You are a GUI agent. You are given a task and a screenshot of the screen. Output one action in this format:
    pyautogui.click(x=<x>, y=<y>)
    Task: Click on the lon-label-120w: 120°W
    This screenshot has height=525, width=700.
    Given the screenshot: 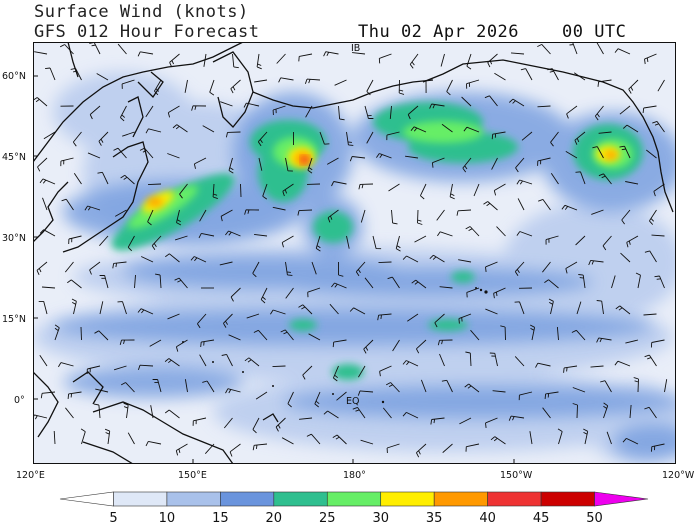 What is the action you would take?
    pyautogui.click(x=678, y=475)
    